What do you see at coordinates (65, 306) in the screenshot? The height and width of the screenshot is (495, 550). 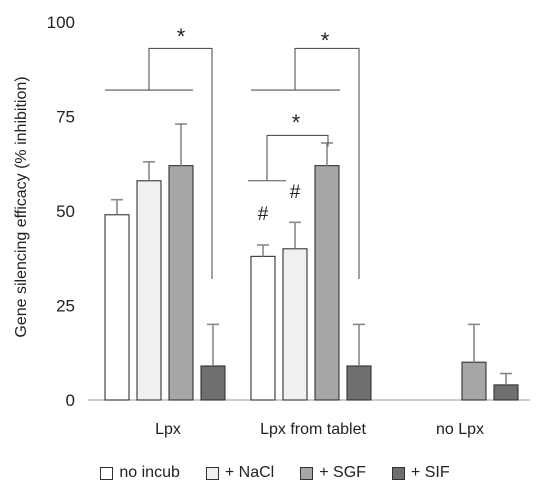 I see `y-tick-label: 25` at bounding box center [65, 306].